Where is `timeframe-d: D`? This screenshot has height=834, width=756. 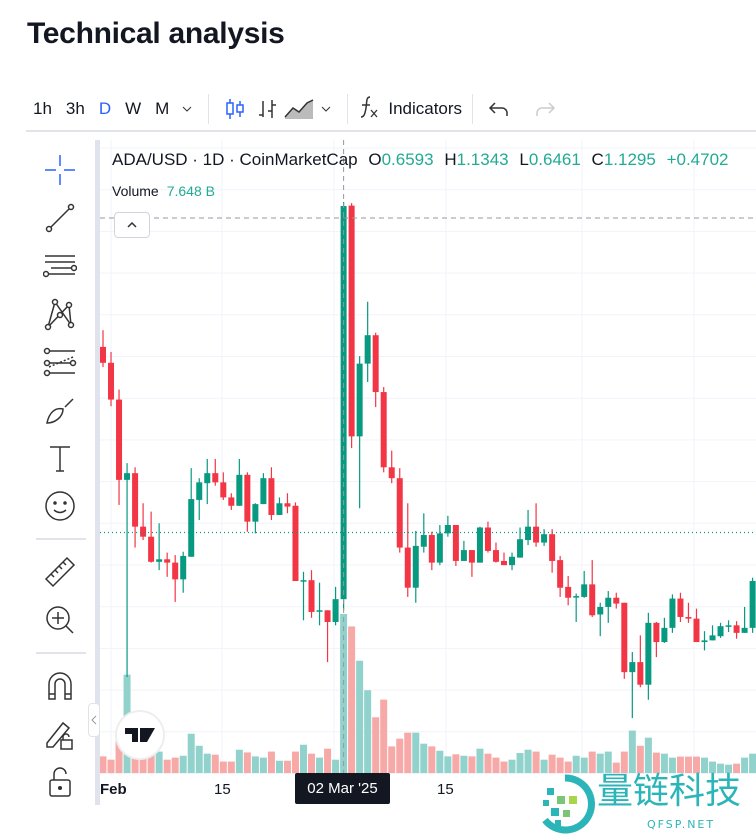
timeframe-d: D is located at coordinates (105, 108).